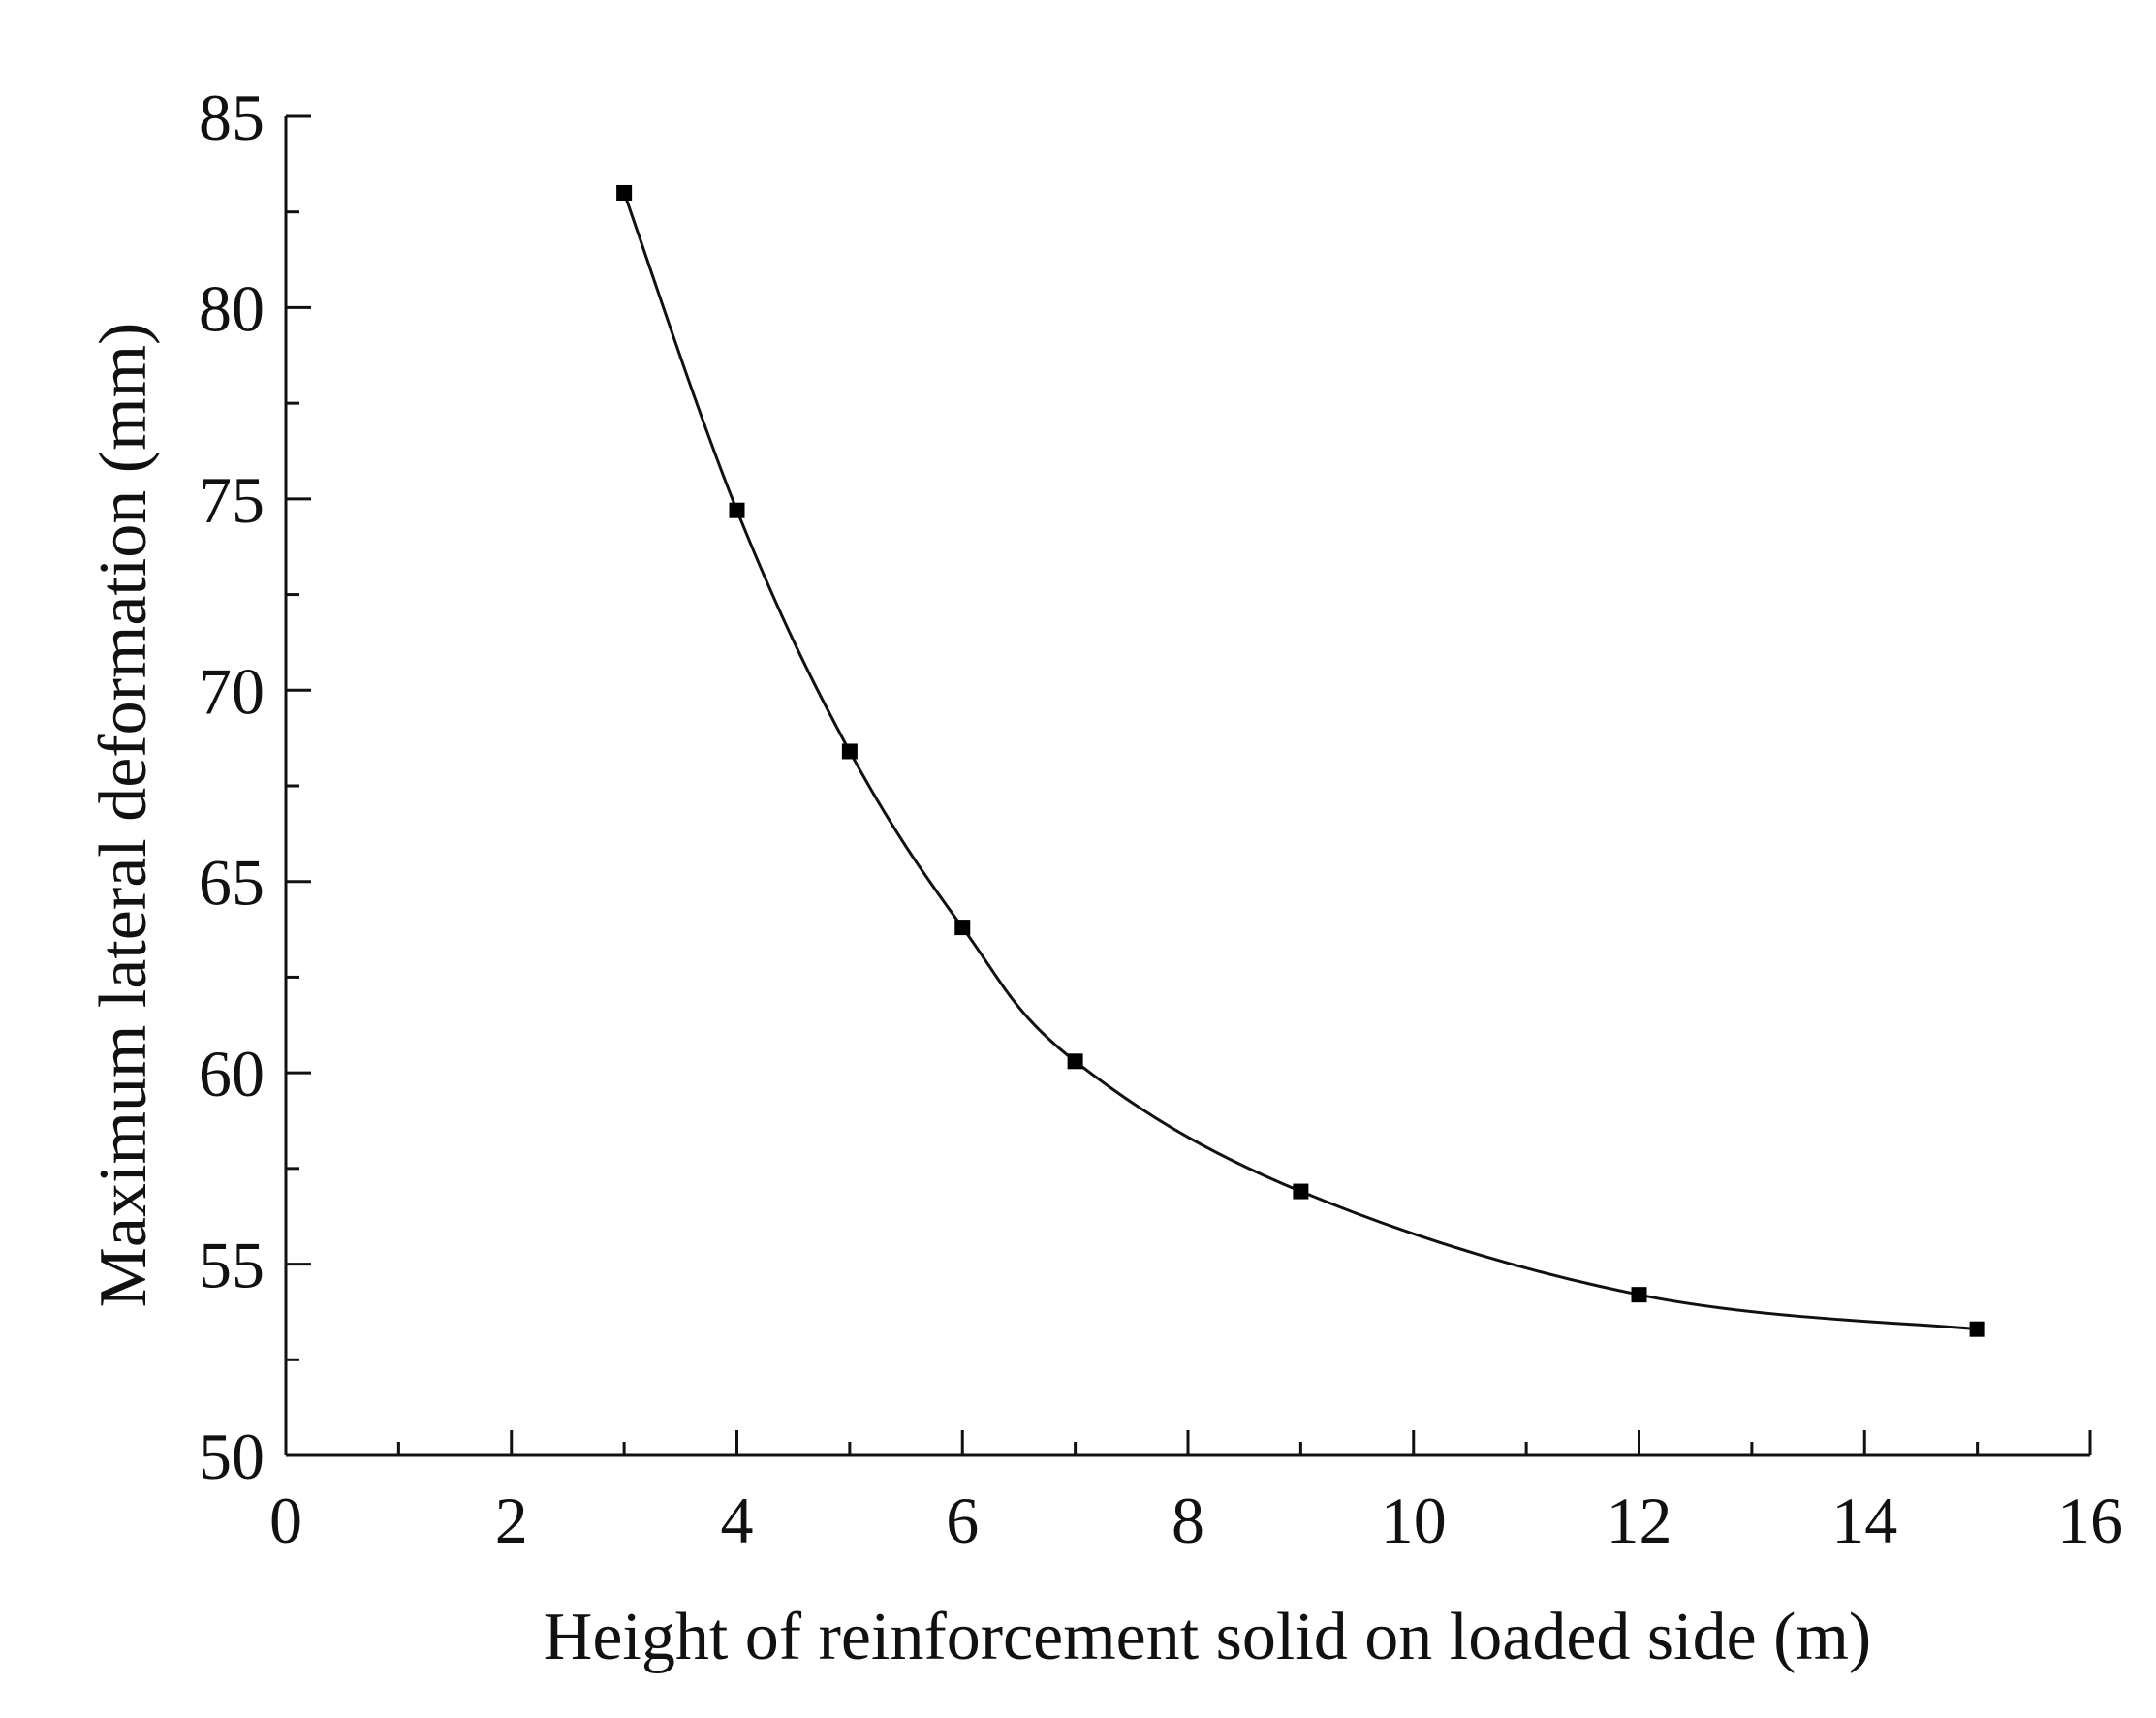  I want to click on y-tick-label: 65, so click(232, 883).